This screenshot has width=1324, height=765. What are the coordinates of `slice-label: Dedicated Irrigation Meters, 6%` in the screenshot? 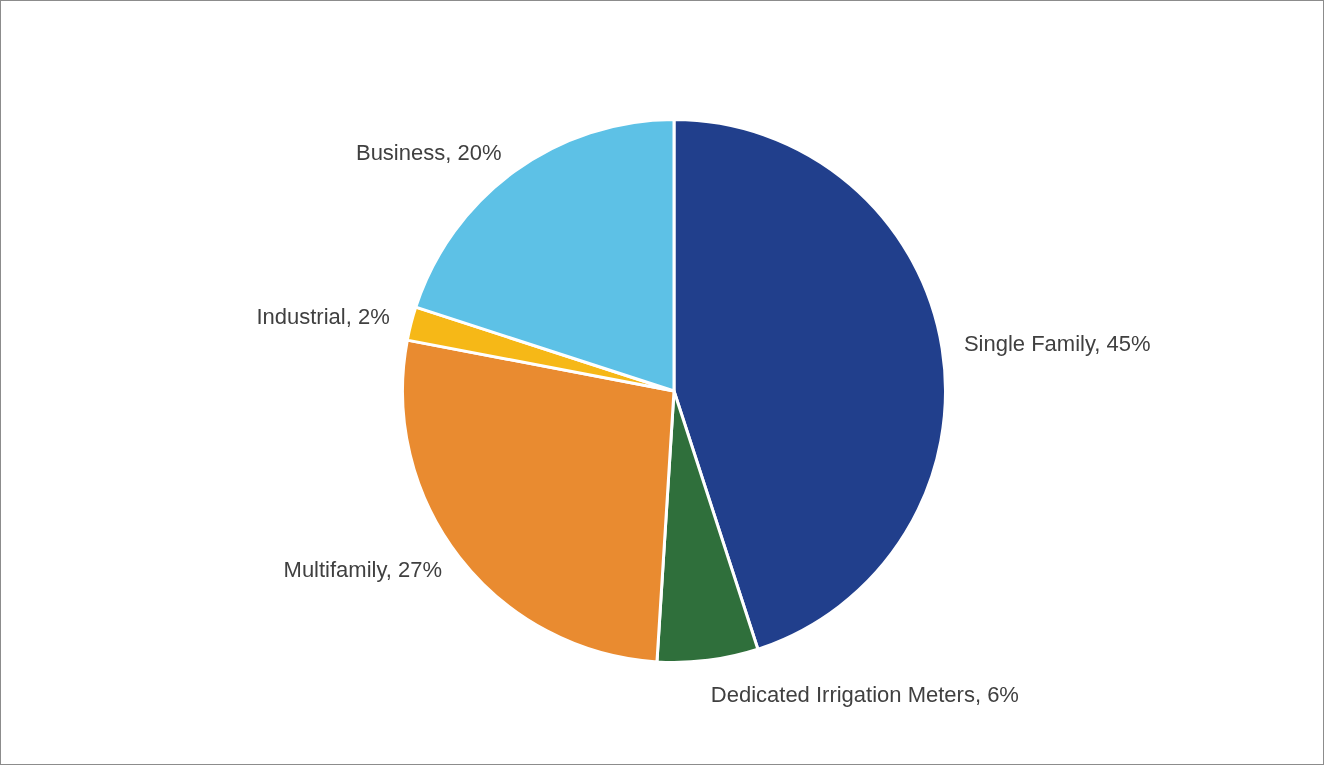 It's located at (864, 695).